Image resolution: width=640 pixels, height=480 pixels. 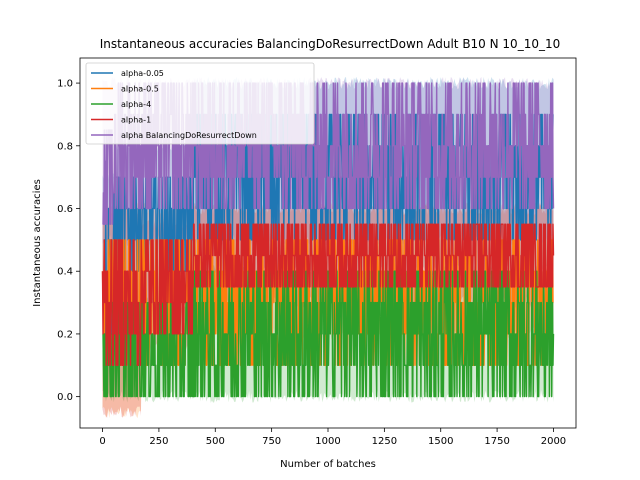 What do you see at coordinates (102, 441) in the screenshot?
I see `x-tick-label: 0` at bounding box center [102, 441].